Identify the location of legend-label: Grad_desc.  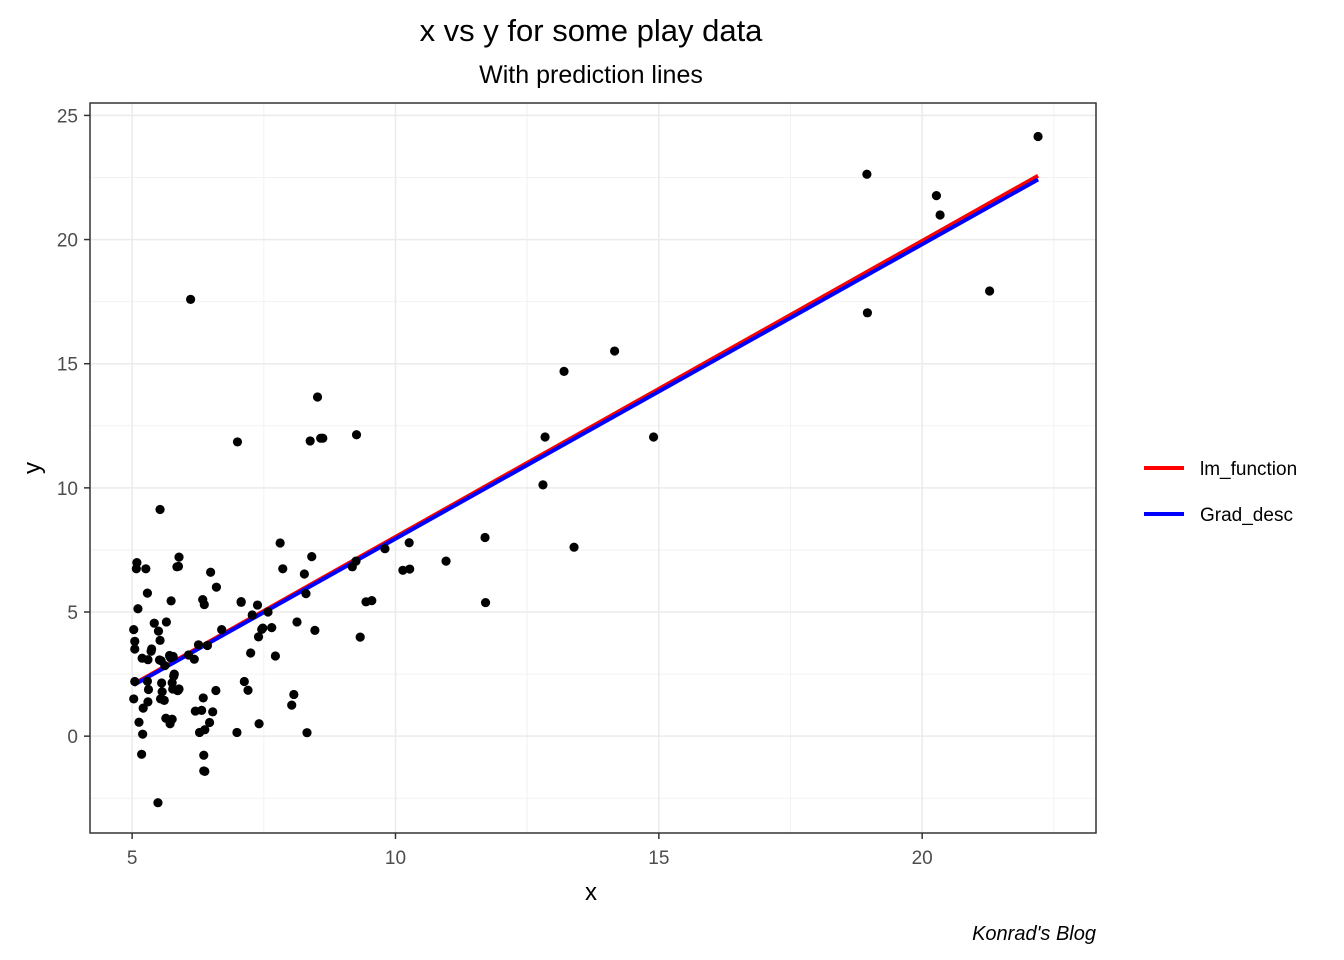
(1246, 515).